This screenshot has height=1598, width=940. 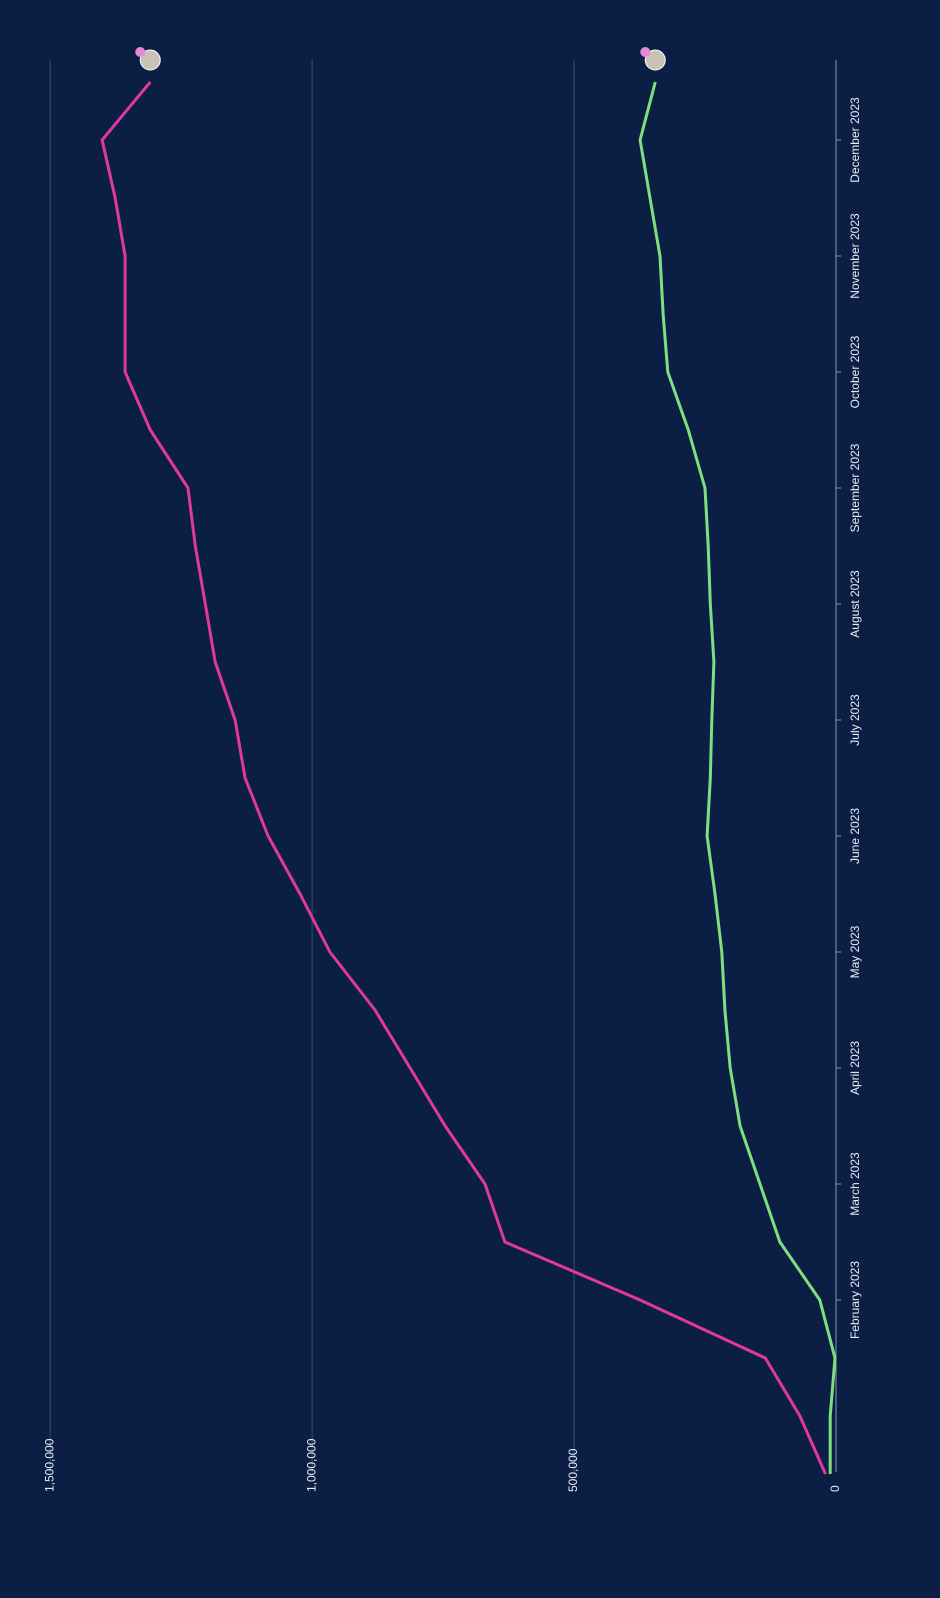 What do you see at coordinates (855, 1184) in the screenshot?
I see `x-tick-label: March 2023` at bounding box center [855, 1184].